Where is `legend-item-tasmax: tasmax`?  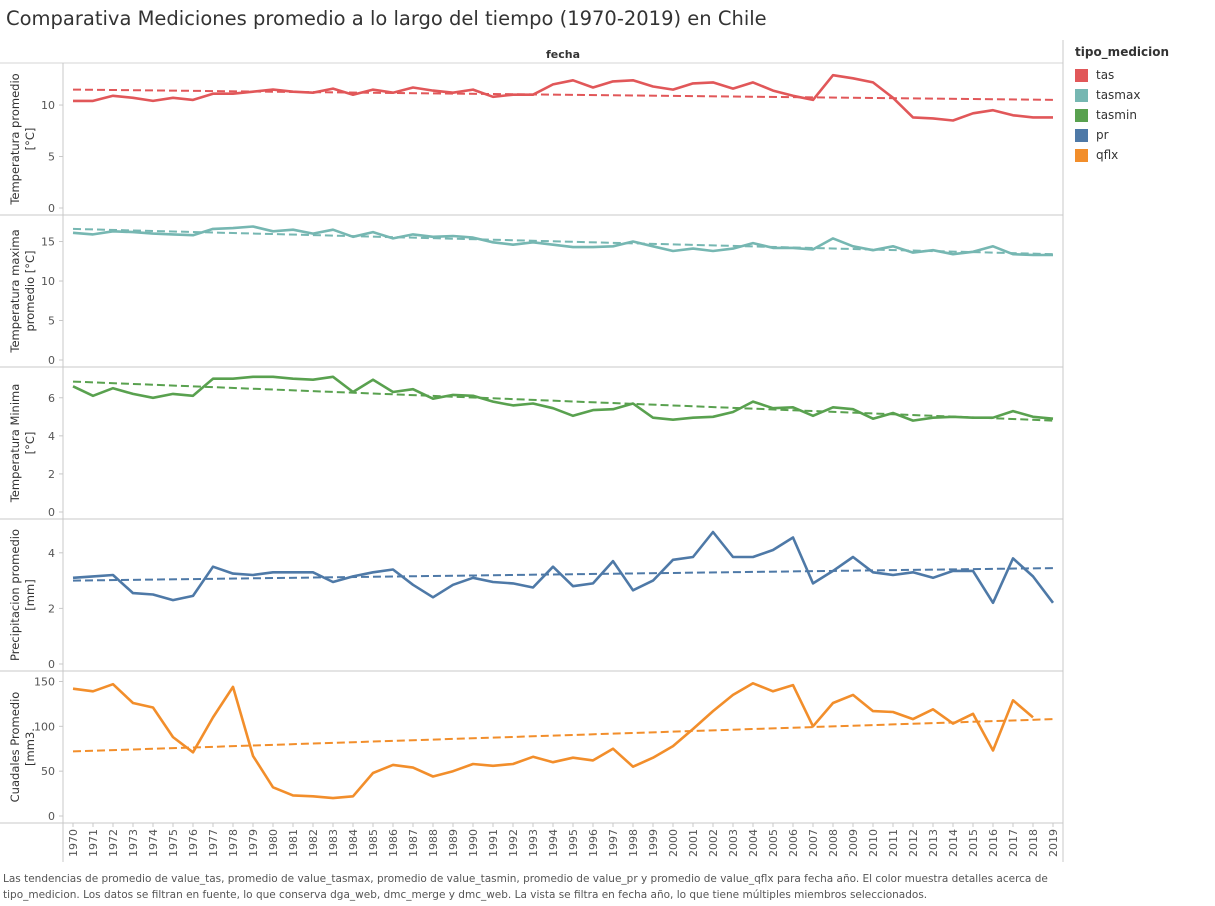 legend-item-tasmax: tasmax is located at coordinates (1122, 95).